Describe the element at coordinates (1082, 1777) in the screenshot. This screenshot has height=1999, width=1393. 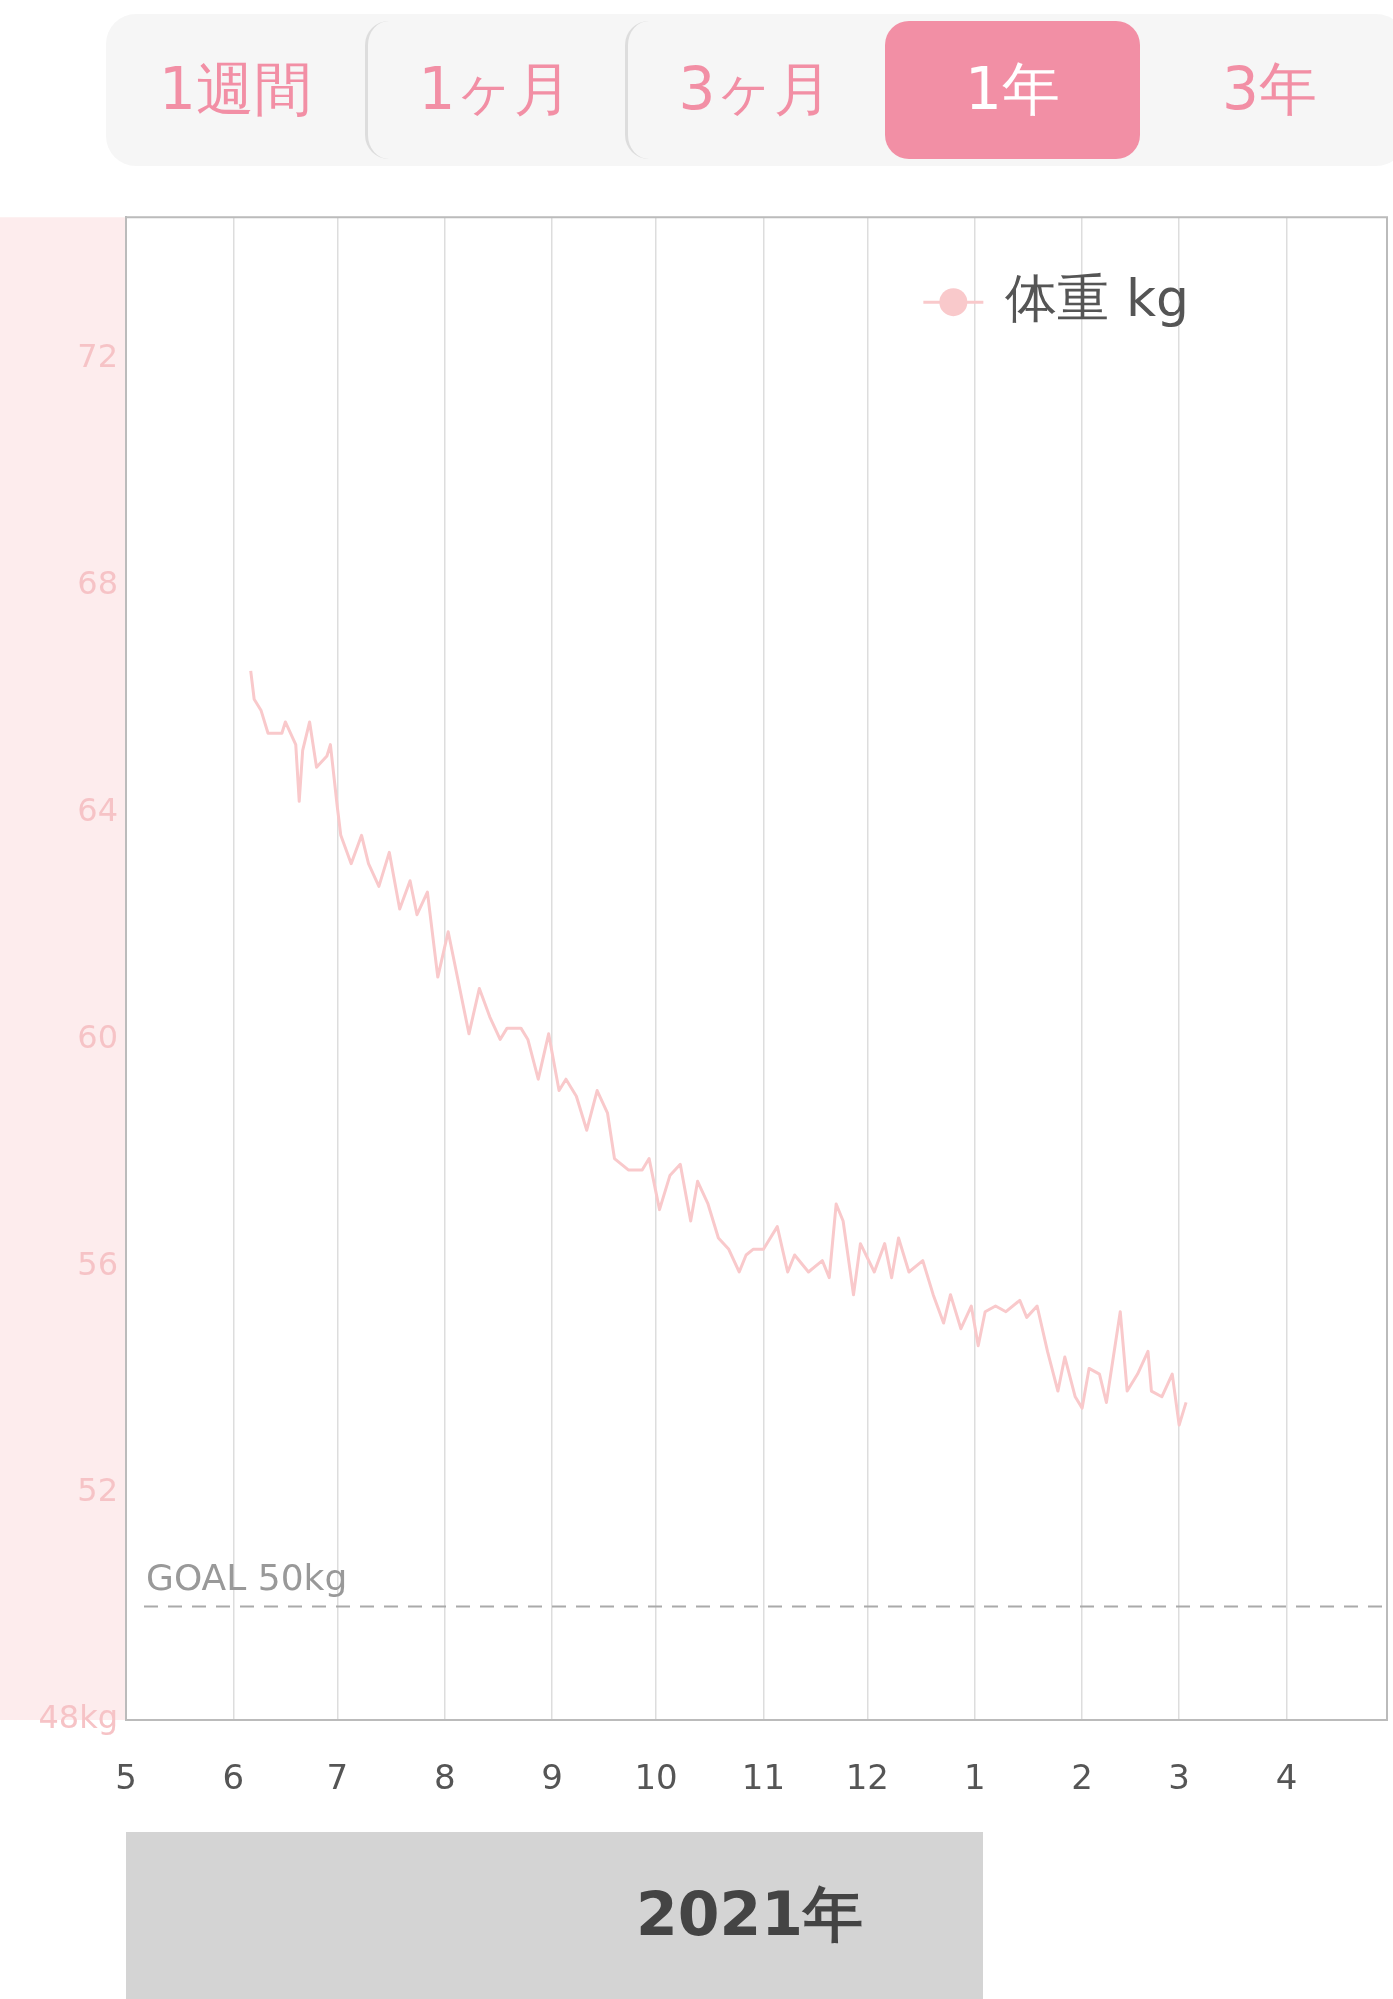
I see `x-tick-label: 2` at that location.